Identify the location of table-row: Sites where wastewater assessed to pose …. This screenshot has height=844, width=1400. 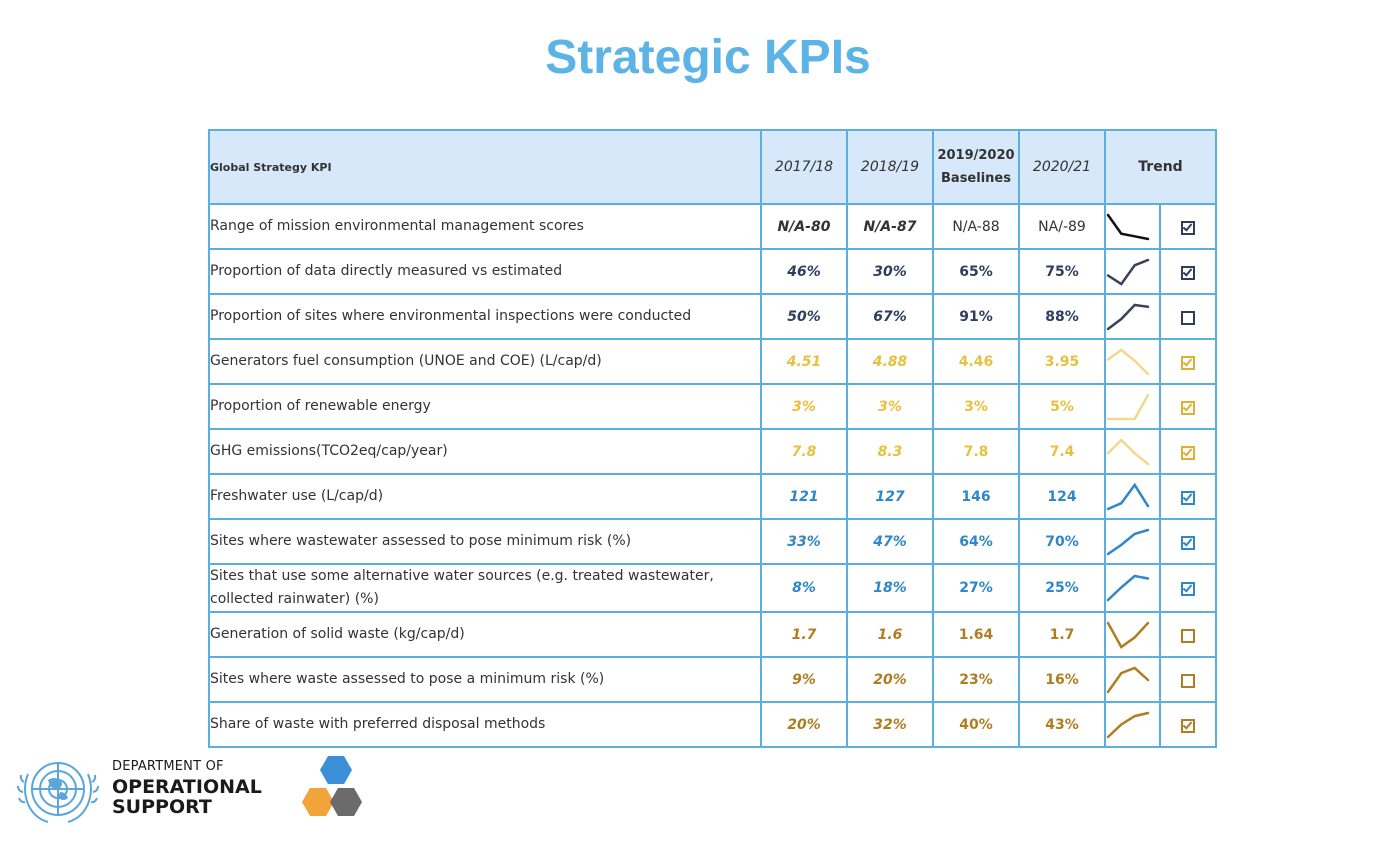
(712, 541).